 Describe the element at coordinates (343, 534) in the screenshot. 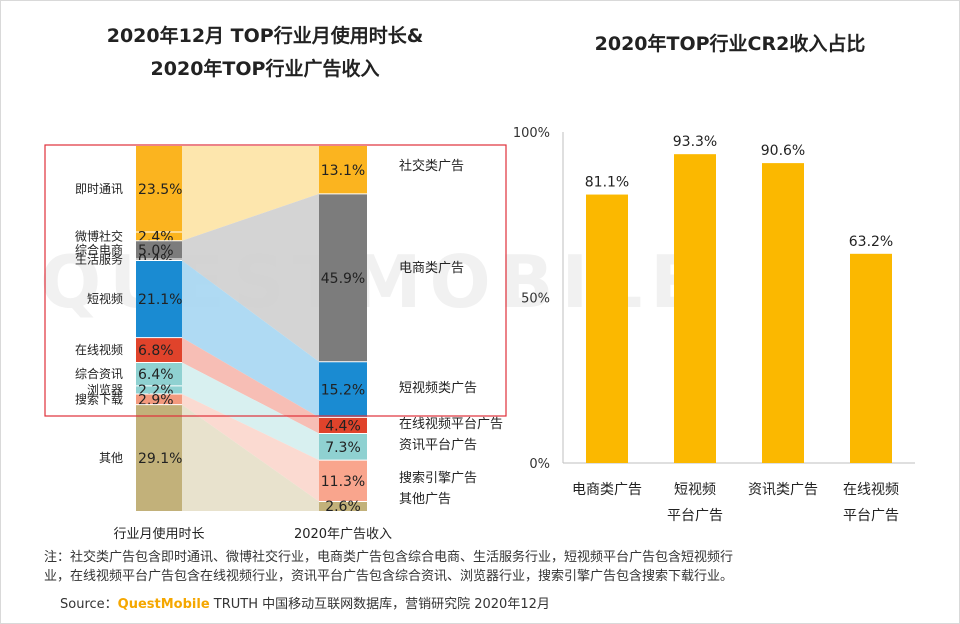

I see `sankey-right-axis-label: 2020年广告收入` at that location.